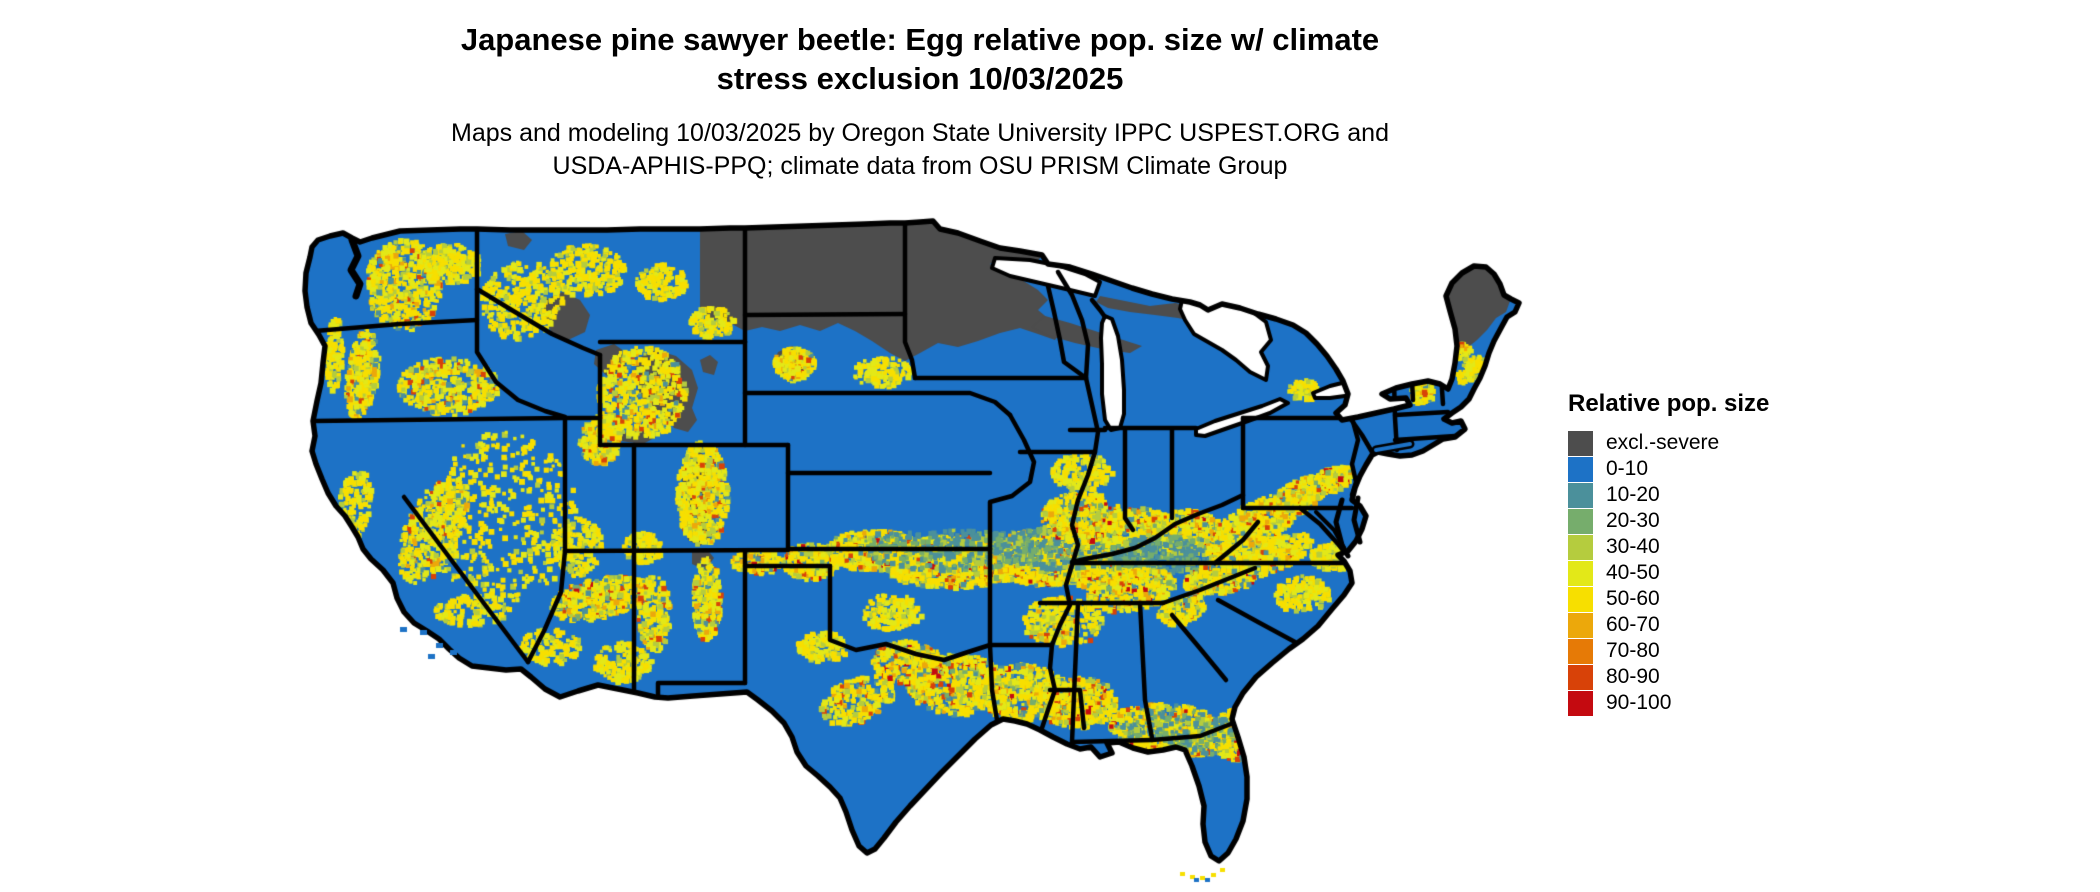 Image resolution: width=2100 pixels, height=892 pixels. Describe the element at coordinates (1639, 702) in the screenshot. I see `legend-label: 90-100` at that location.